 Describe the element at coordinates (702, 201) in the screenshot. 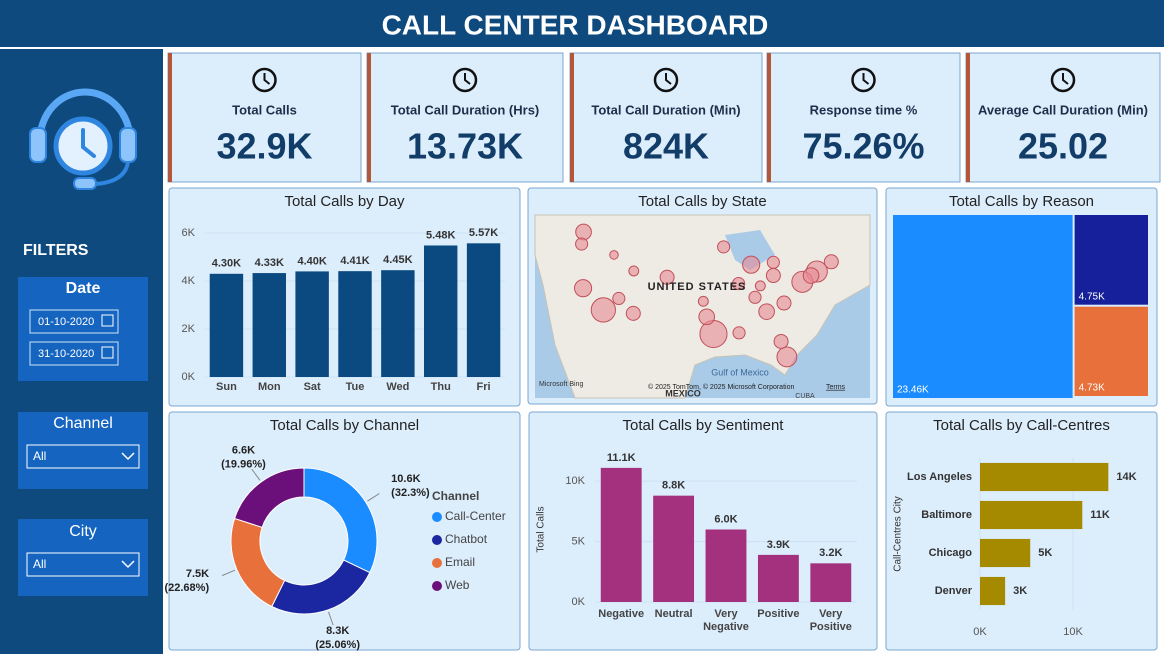

I see `chart-title: Total Calls by State` at that location.